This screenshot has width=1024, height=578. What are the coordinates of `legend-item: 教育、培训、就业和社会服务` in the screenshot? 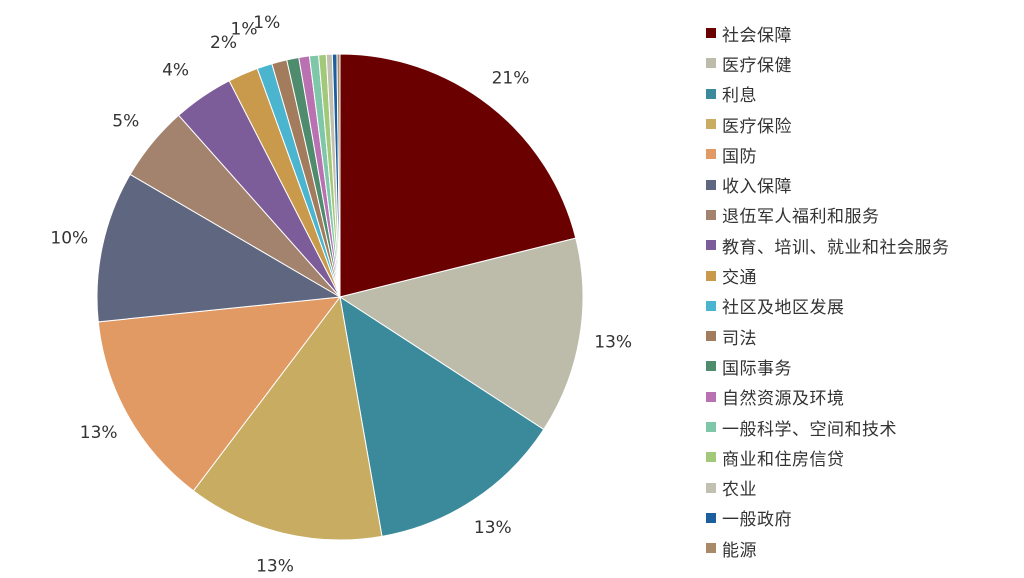 It's located at (865, 245).